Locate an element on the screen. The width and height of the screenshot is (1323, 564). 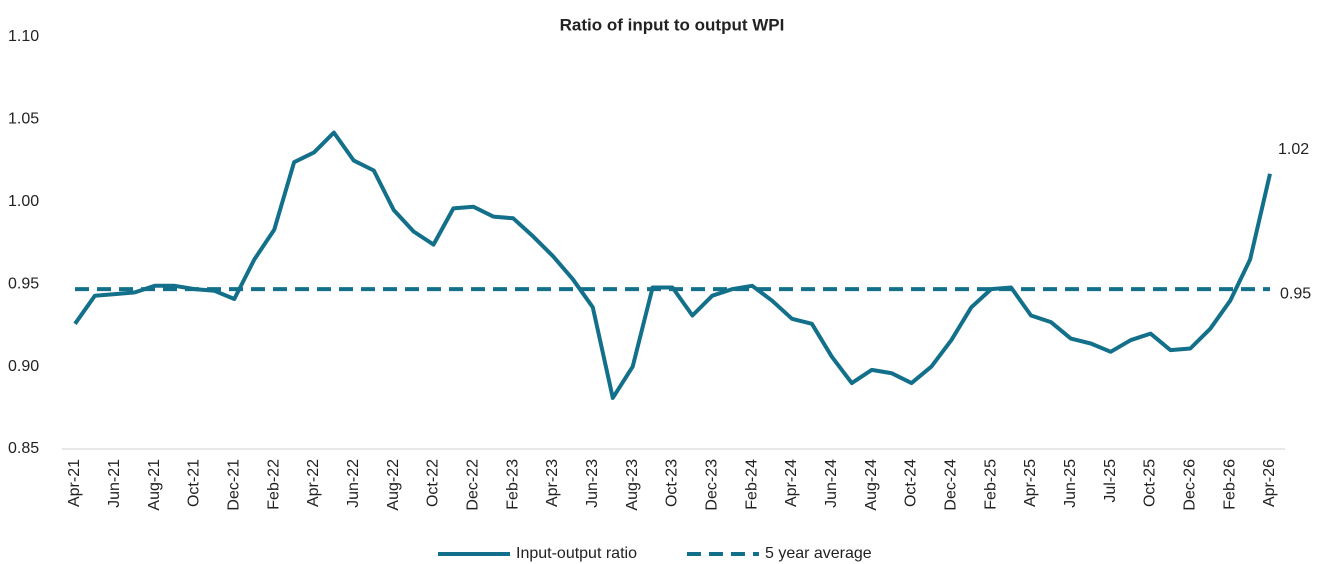
x-tick-label: Feb-24 is located at coordinates (751, 484).